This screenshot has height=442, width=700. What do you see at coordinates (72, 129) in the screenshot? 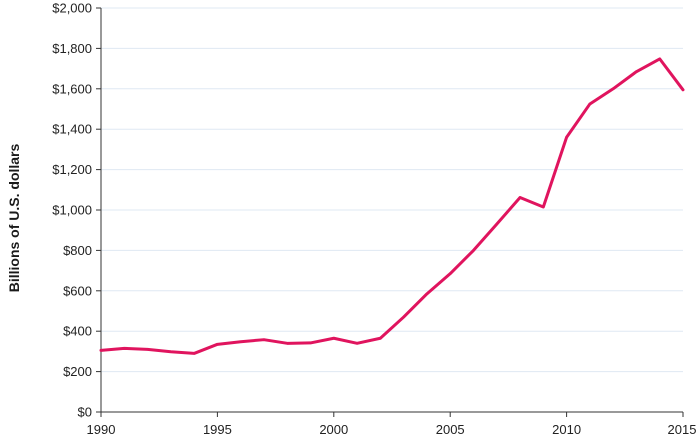
I see `y-tick-label: $1,400` at bounding box center [72, 129].